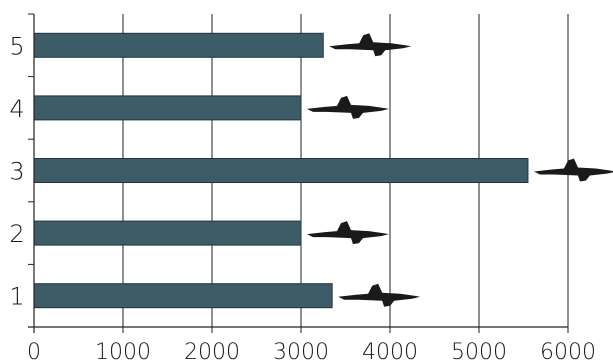  I want to click on x-tick-label-1000: 1000, so click(123, 351).